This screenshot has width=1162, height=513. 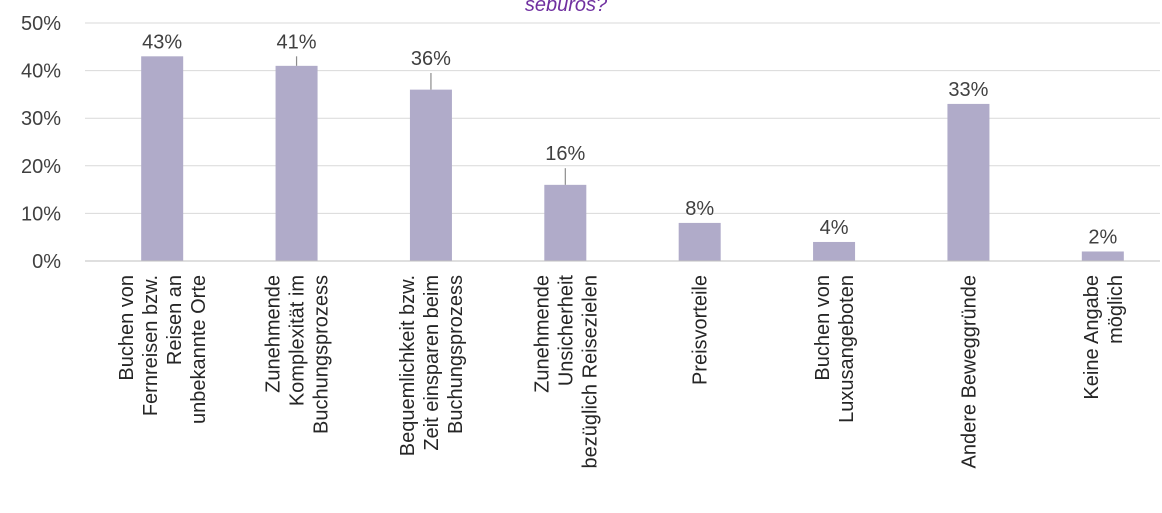 What do you see at coordinates (41, 167) in the screenshot?
I see `y-tick-label: 20%` at bounding box center [41, 167].